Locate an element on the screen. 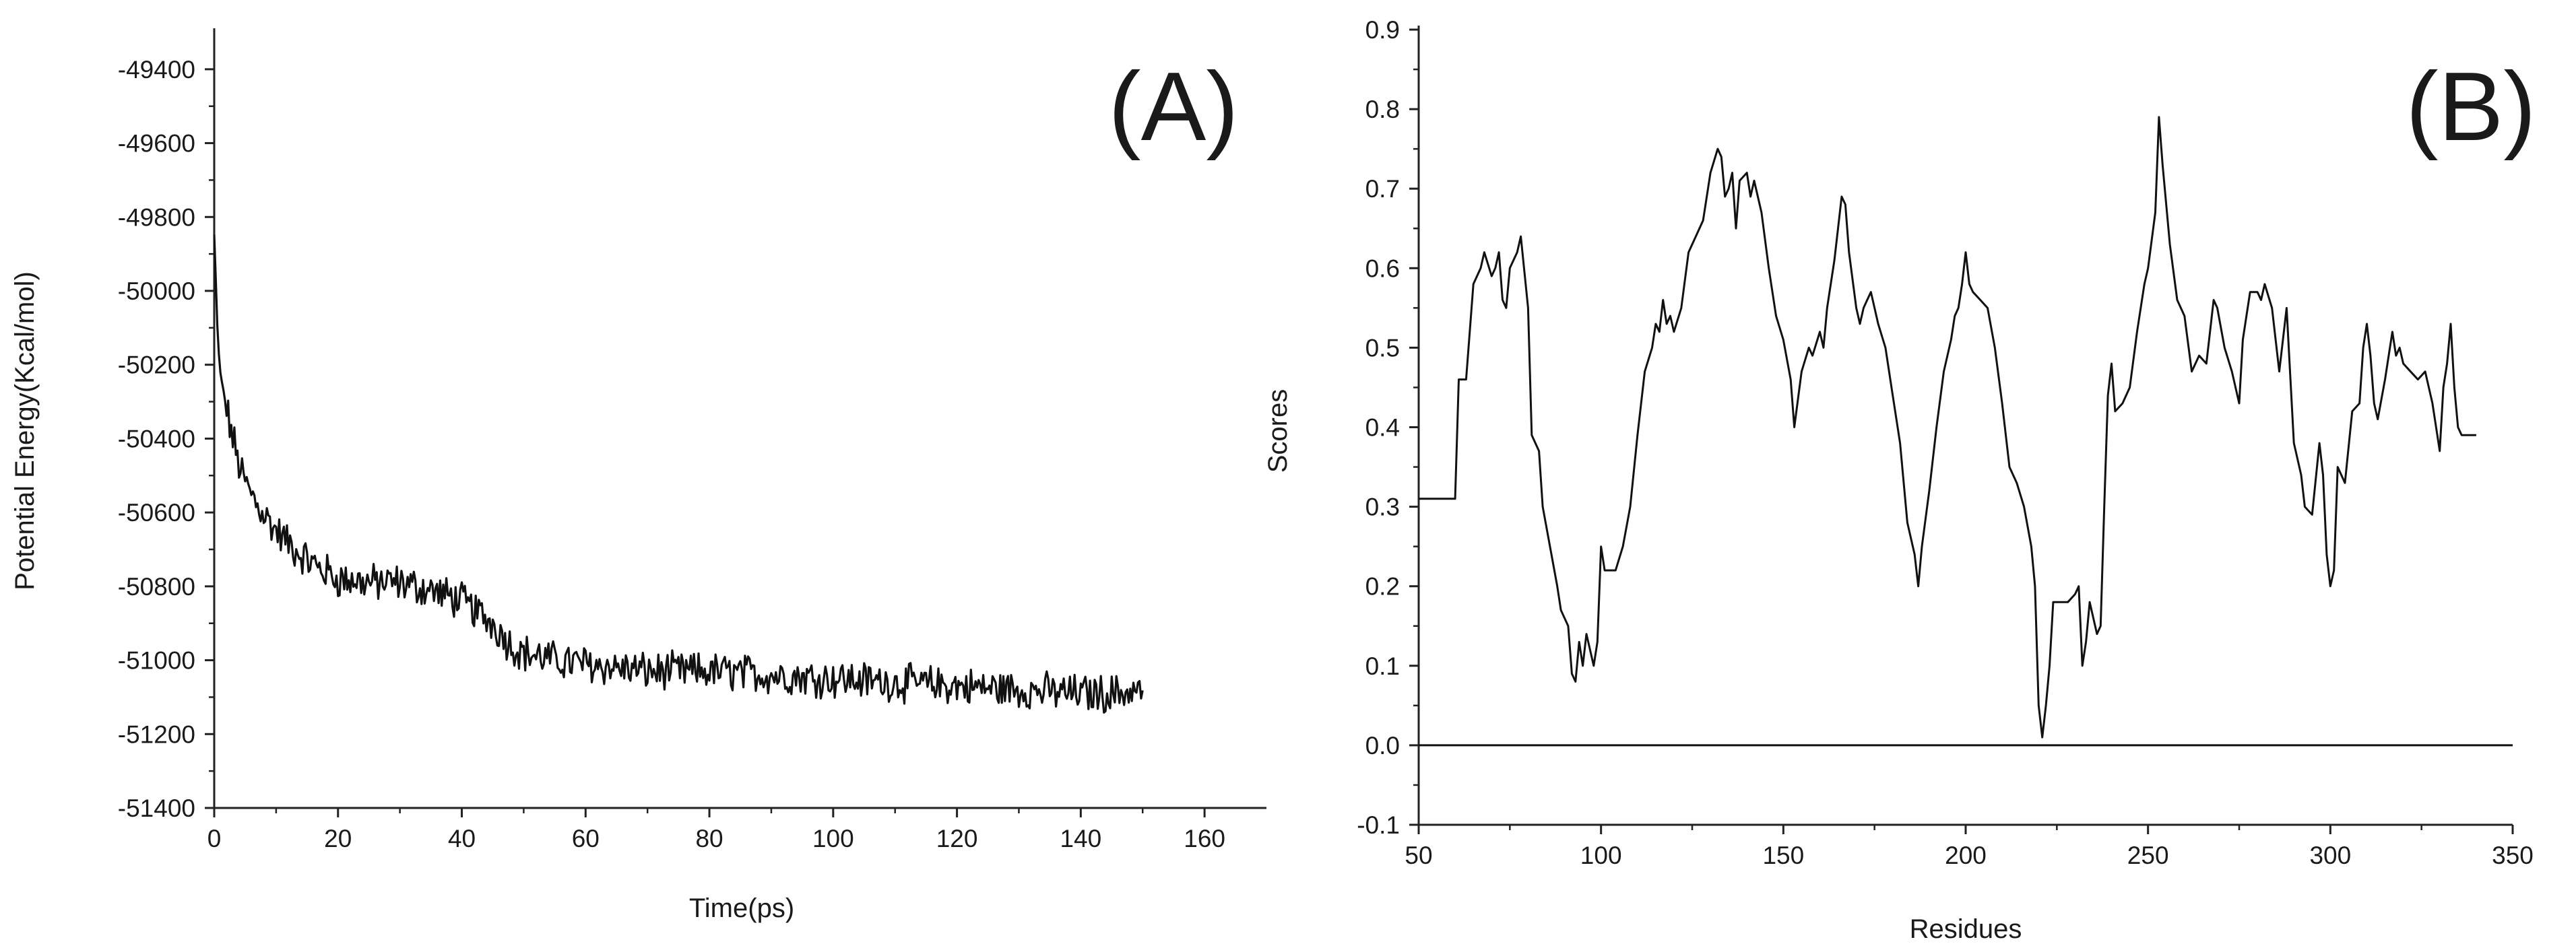  x-tick-label: 50 is located at coordinates (1418, 856).